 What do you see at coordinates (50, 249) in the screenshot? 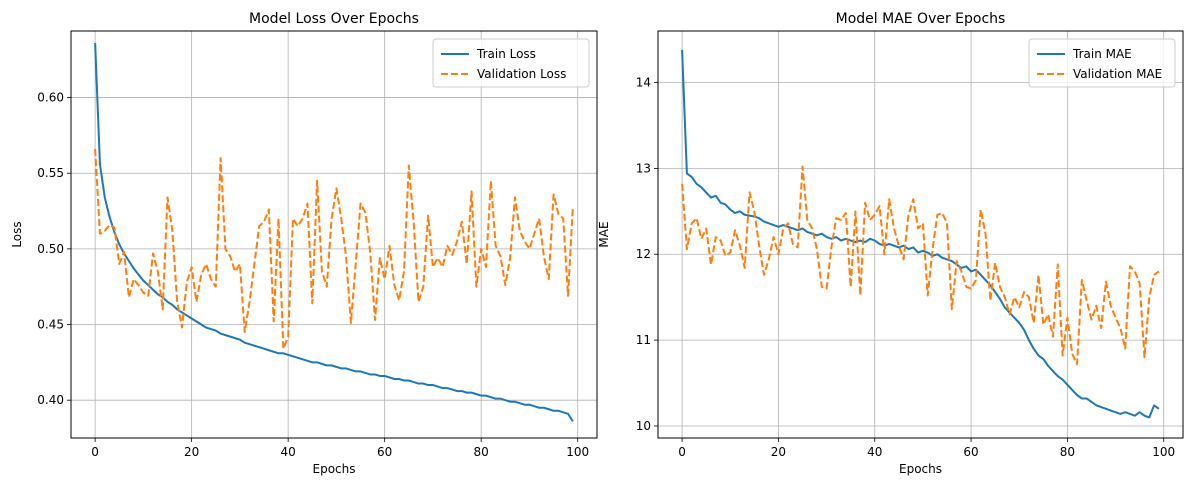
I see `loss-y-tick-label: 0.50` at bounding box center [50, 249].